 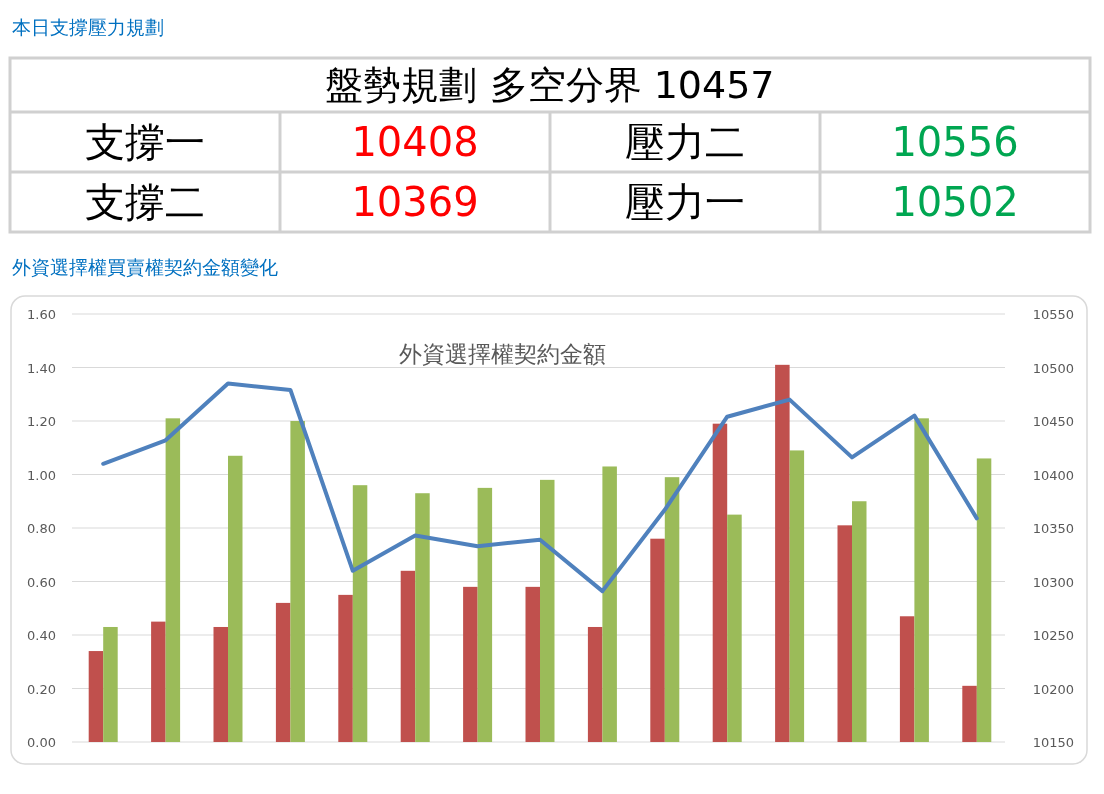 I want to click on annotation: 10408, so click(x=415, y=142).